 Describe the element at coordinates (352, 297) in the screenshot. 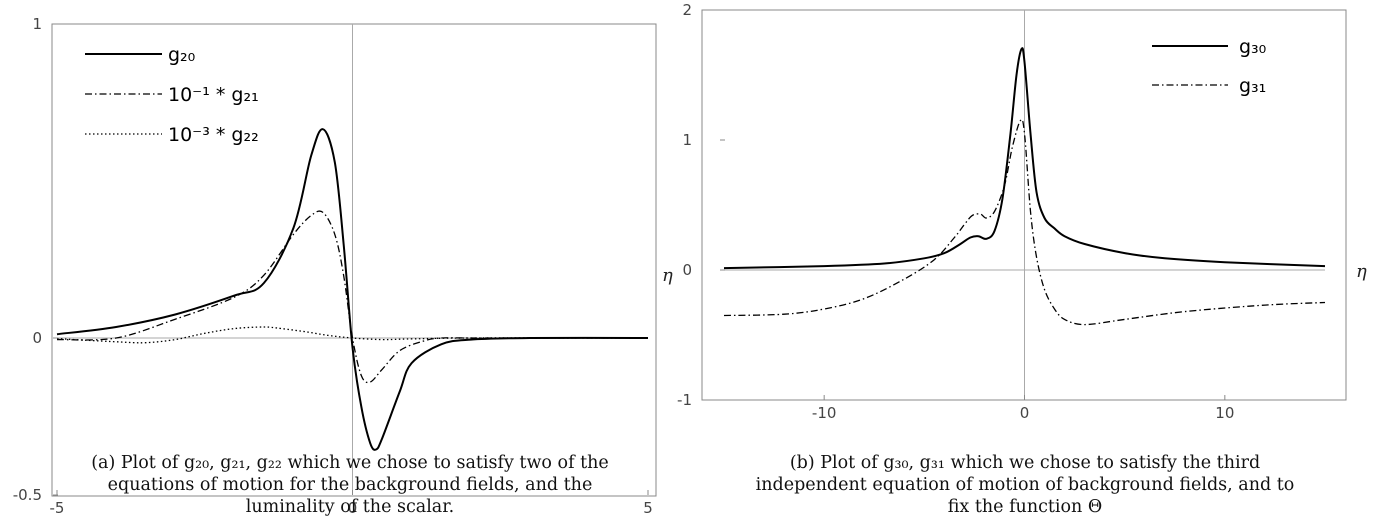

I see `panel-a-series-g21` at that location.